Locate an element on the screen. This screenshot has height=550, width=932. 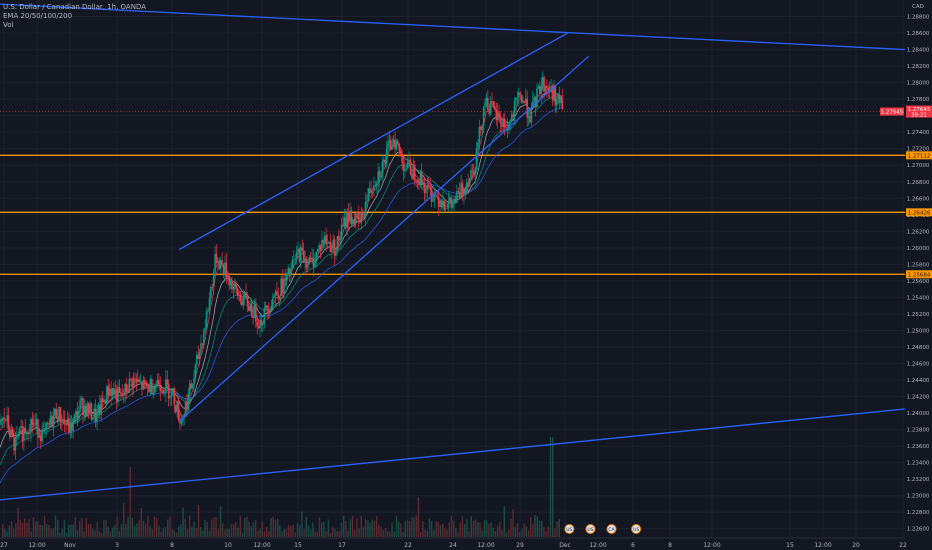
price-tick-label: 1.26200 is located at coordinates (918, 232).